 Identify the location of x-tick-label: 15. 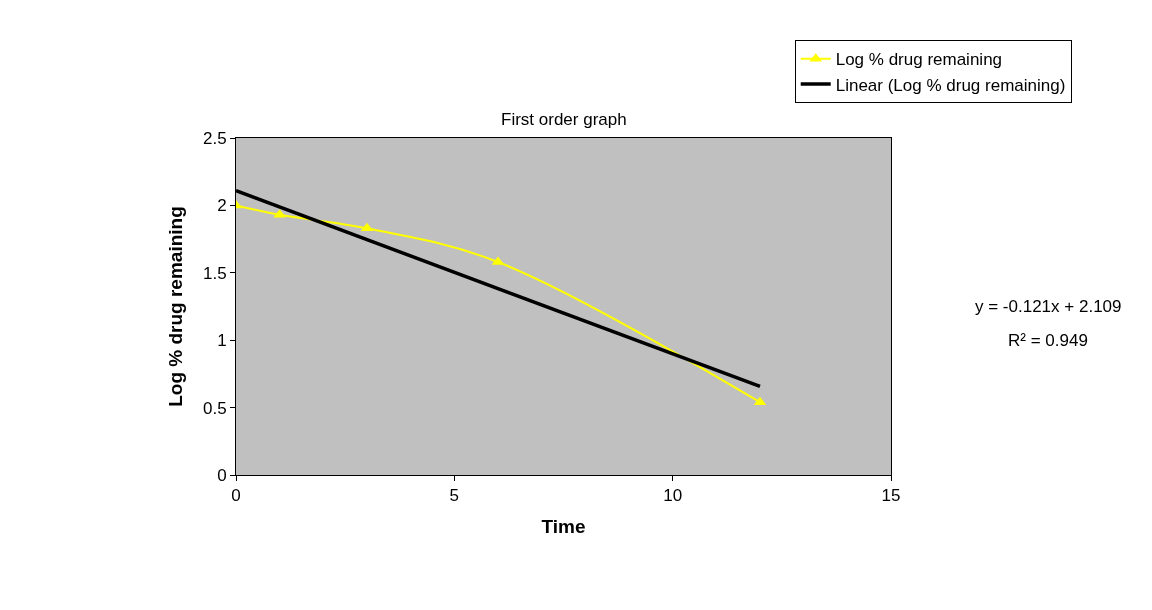
(891, 496).